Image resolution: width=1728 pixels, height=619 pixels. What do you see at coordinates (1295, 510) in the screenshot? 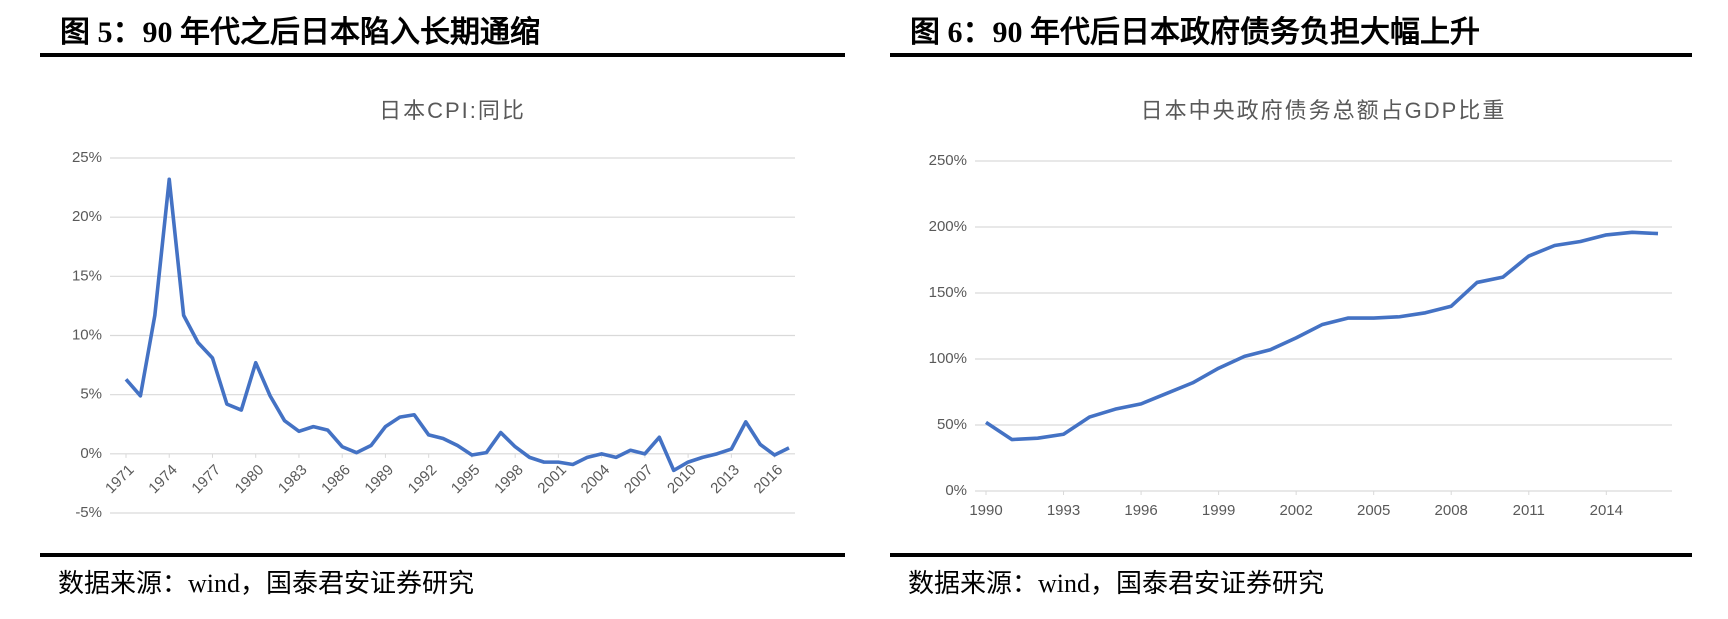
I see `x-tick-label: 2002` at bounding box center [1295, 510].